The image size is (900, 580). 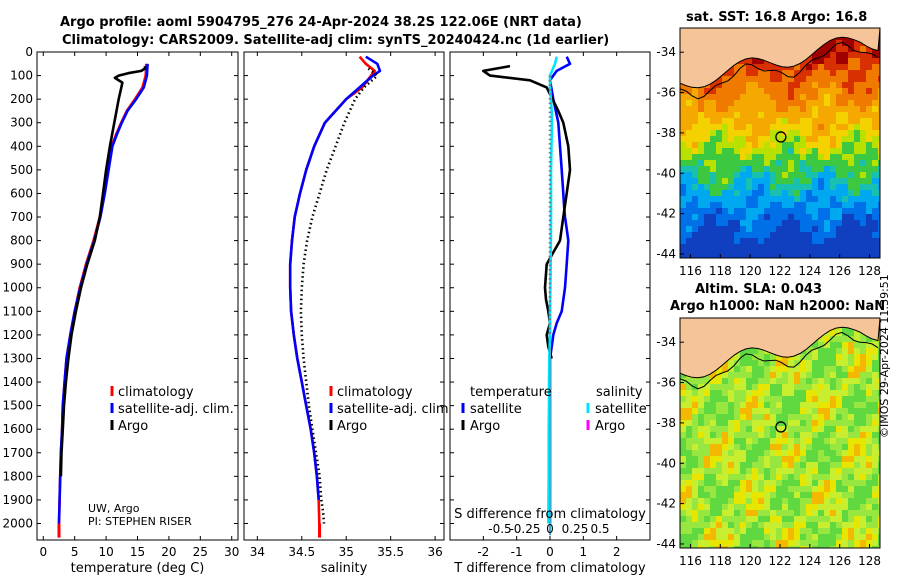 What do you see at coordinates (140, 521) in the screenshot?
I see `note-line2: PI: STEPHEN RISER` at bounding box center [140, 521].